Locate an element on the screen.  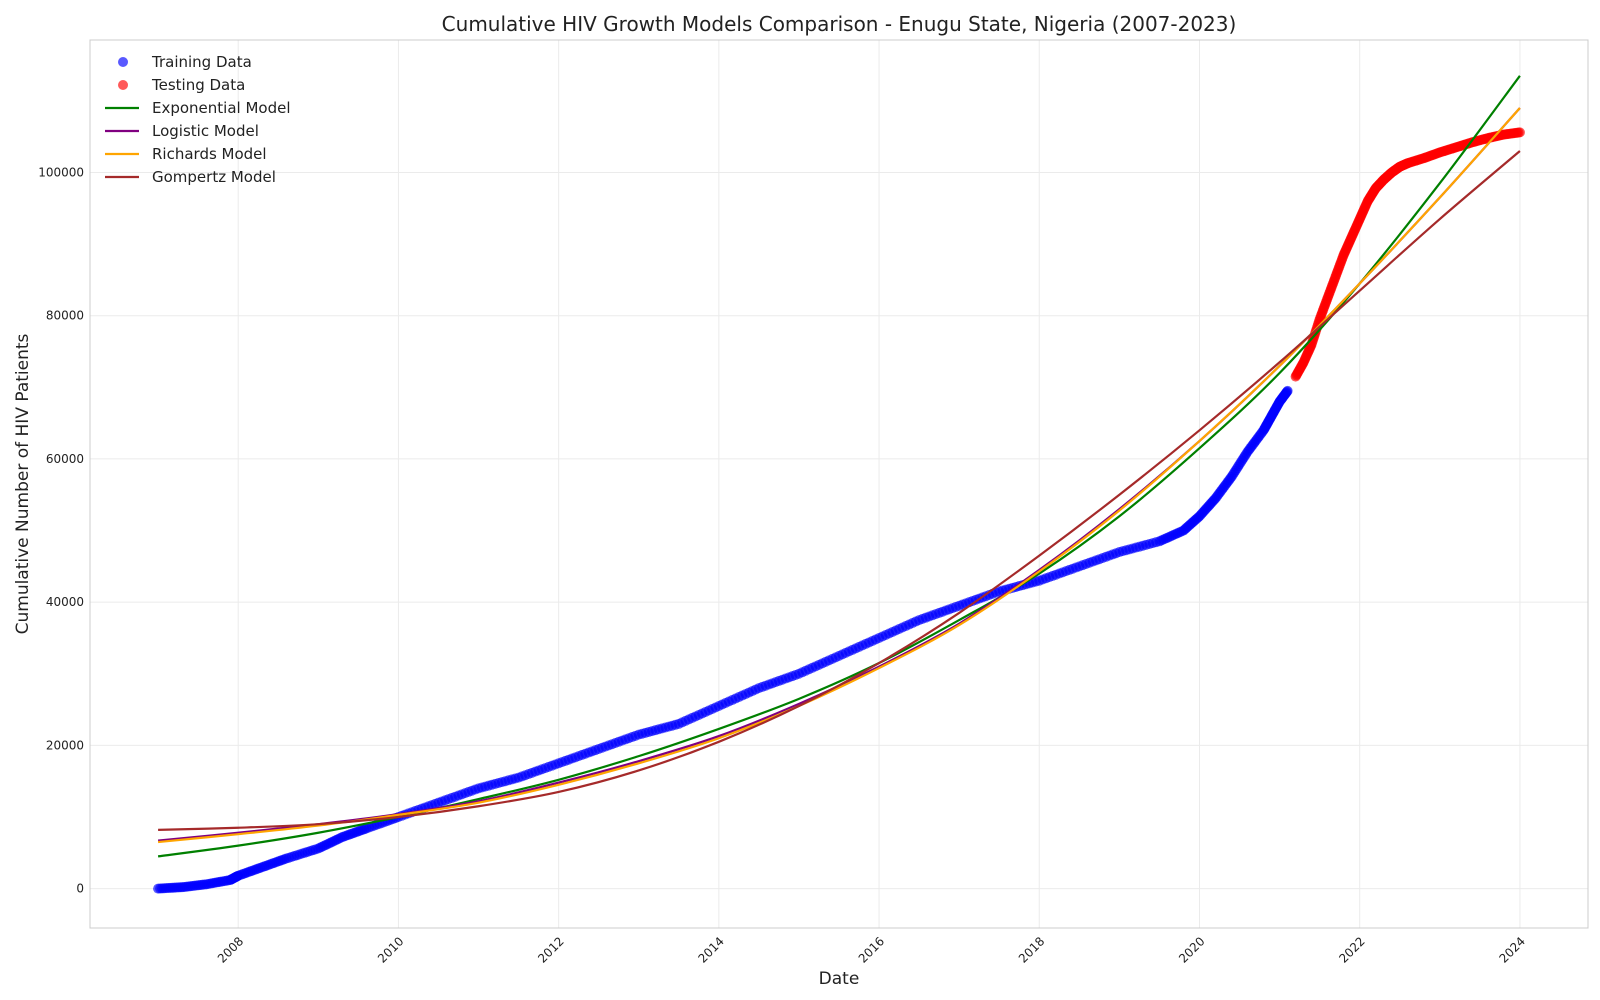
x-tick-label: 2012 is located at coordinates (550, 949).